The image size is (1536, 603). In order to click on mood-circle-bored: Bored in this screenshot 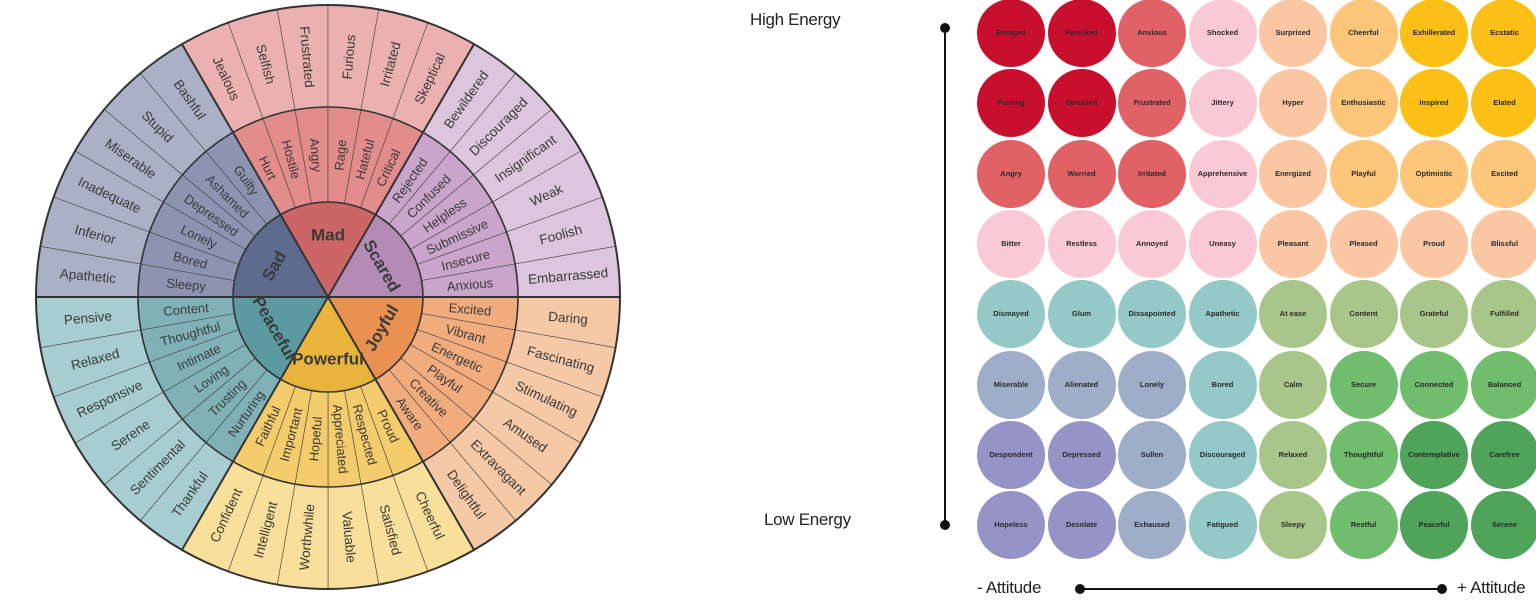, I will do `click(1222, 384)`.